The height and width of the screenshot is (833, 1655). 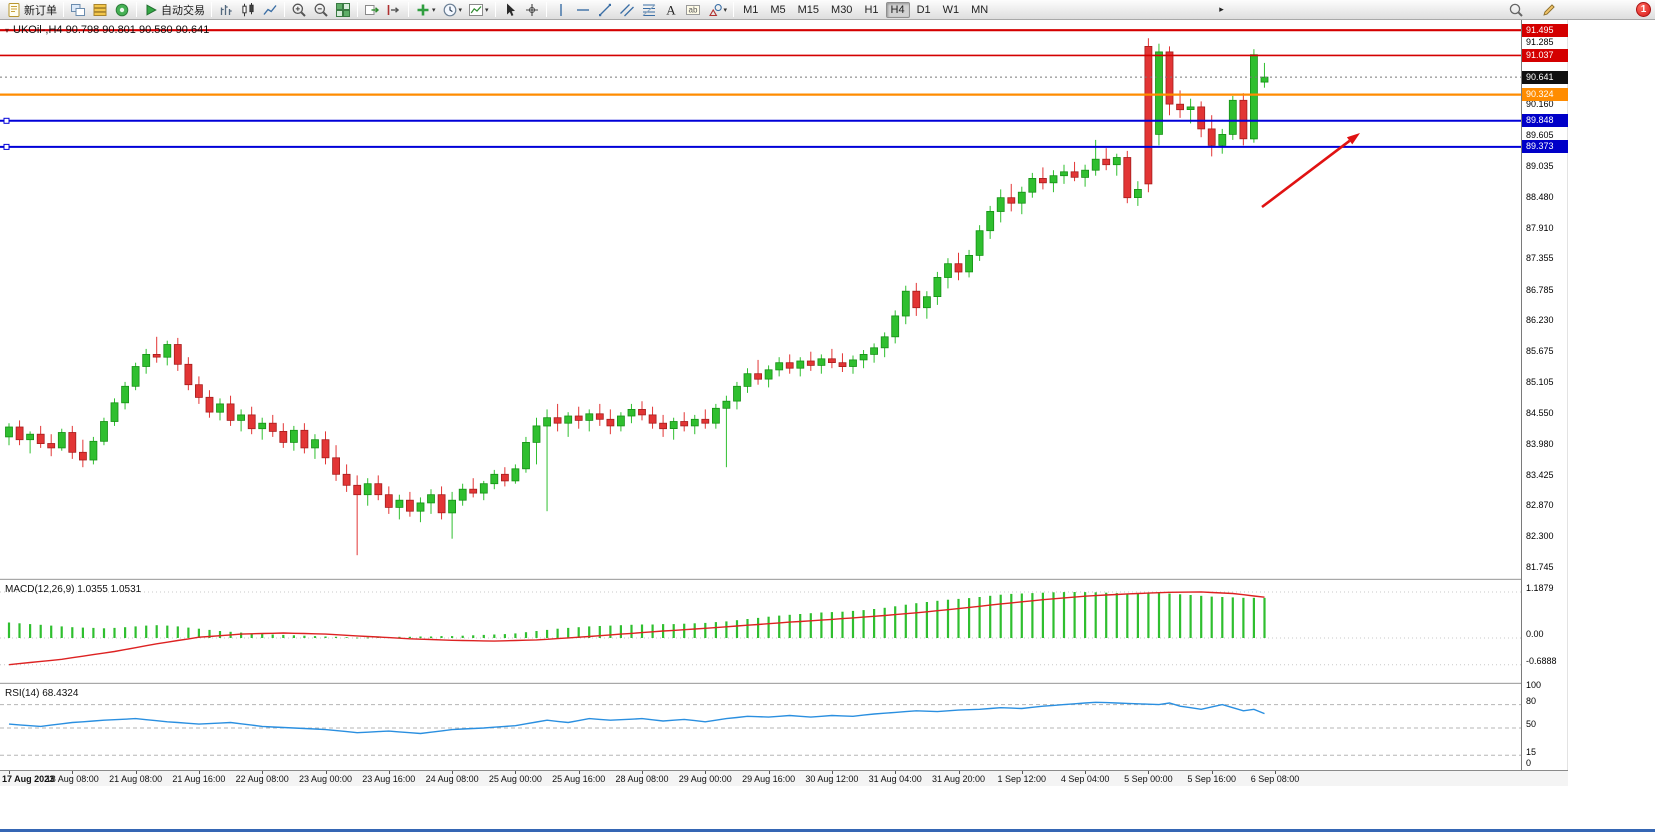 I want to click on new-order-button: 新订单, so click(x=31, y=9).